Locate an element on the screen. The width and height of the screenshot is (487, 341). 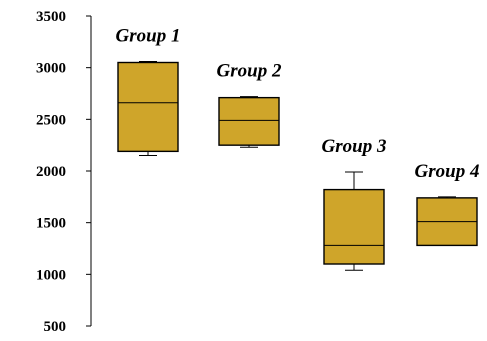
y-axis-ticks: 500 1000 1500 2000 2500 3000 3500 is located at coordinates (63, 172).